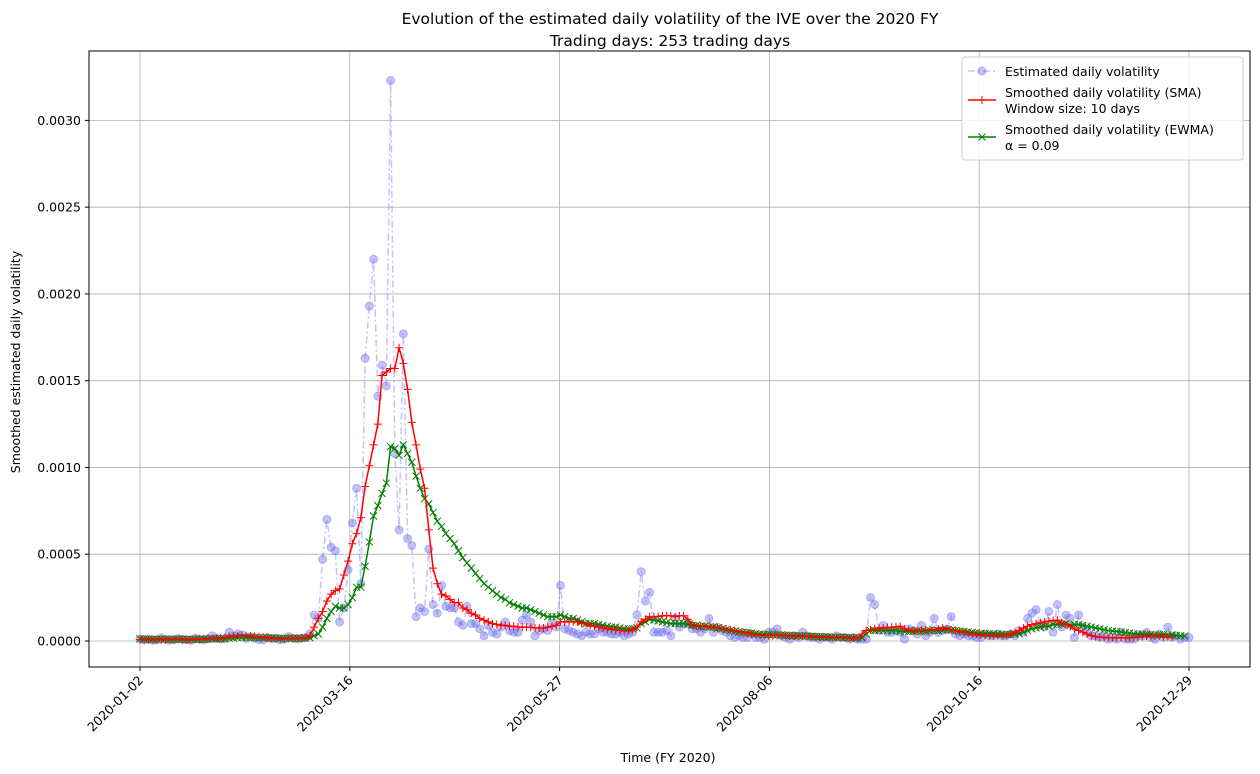  Describe the element at coordinates (59, 640) in the screenshot. I see `y-tick-label: 0.0000` at that location.